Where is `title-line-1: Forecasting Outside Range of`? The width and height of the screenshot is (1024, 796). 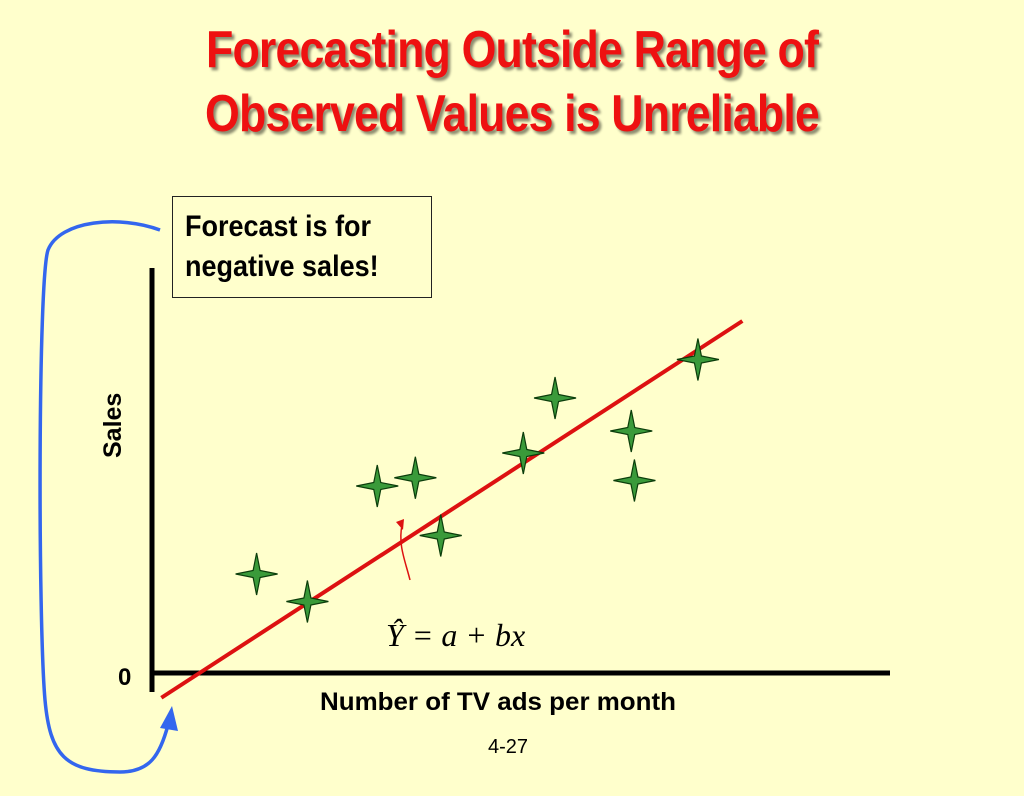 title-line-1: Forecasting Outside Range of is located at coordinates (512, 50).